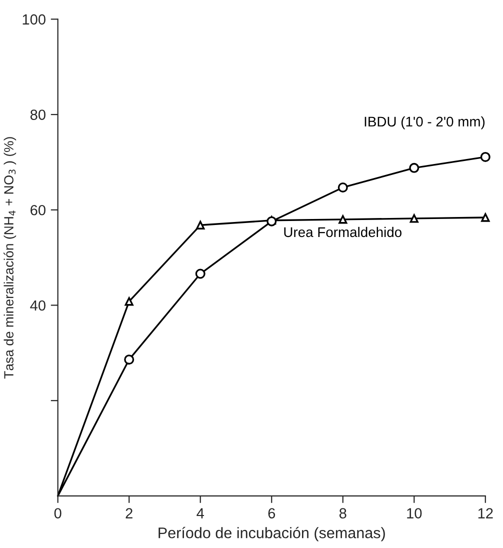 The height and width of the screenshot is (548, 503). I want to click on series-label: IBDU (1'0 - 2'0 mm), so click(424, 123).